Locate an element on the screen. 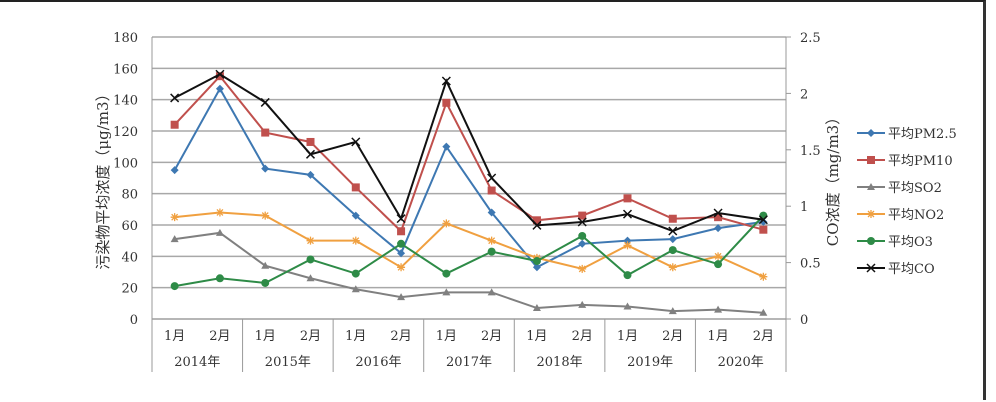 This screenshot has height=402, width=996. legend: 平均PM2.5 平均PM10 平均SO2 平均NO2 平均O3 平均CO is located at coordinates (907, 202).